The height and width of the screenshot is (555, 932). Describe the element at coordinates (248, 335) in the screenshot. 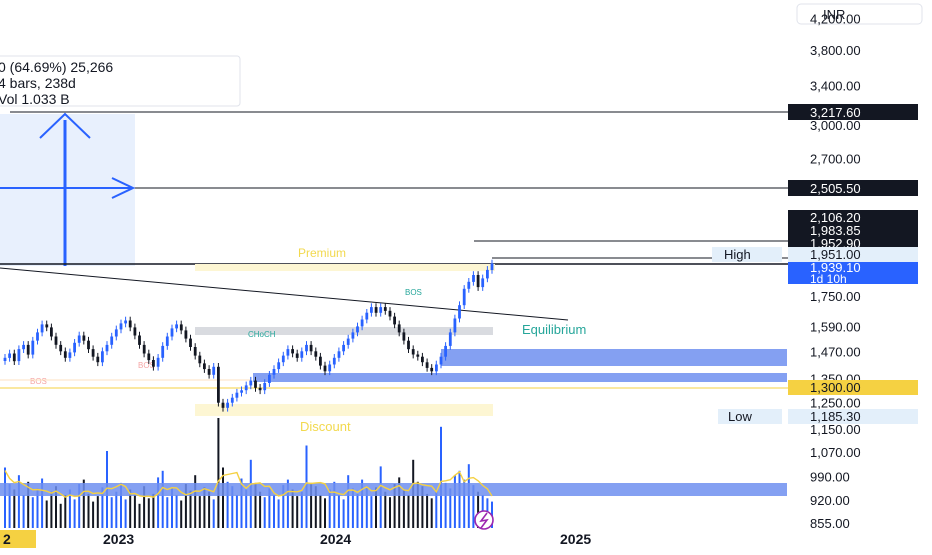

I see `candles` at that location.